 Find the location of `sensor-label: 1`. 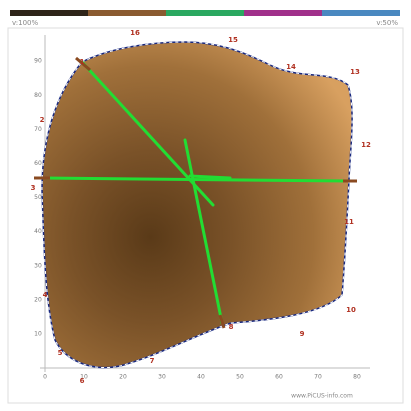

sensor-label: 1 is located at coordinates (82, 62).